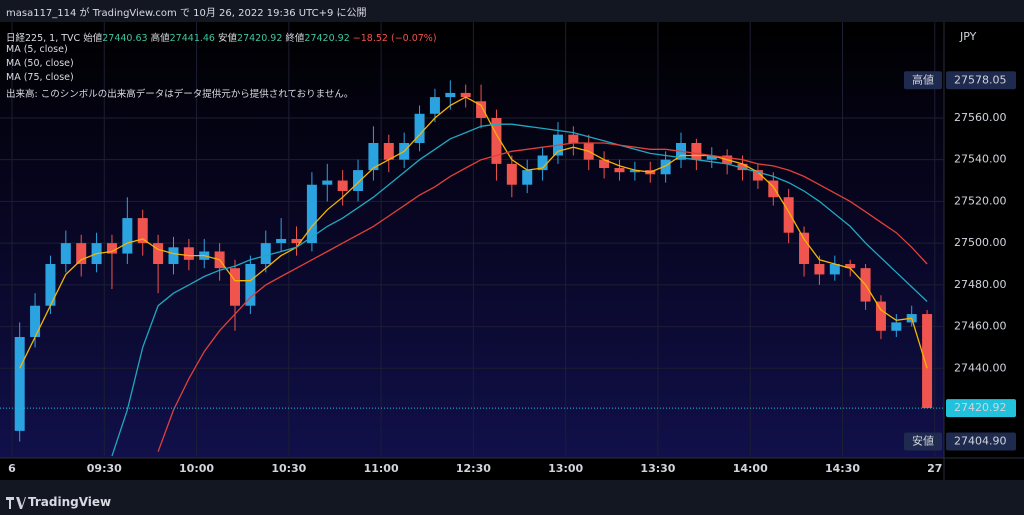  Describe the element at coordinates (104, 468) in the screenshot. I see `x-tick-label: 09:30` at that location.